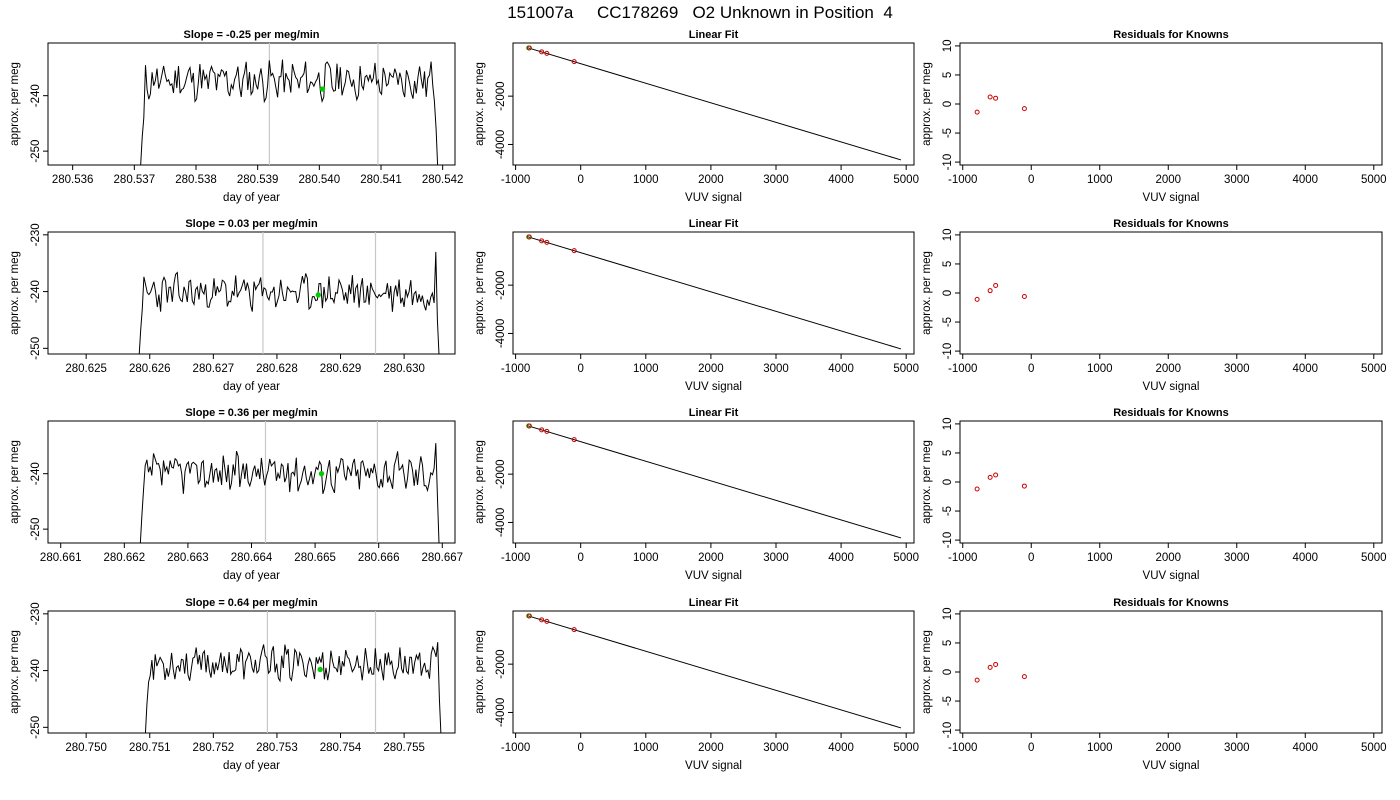 The width and height of the screenshot is (1400, 800). Describe the element at coordinates (86, 748) in the screenshot. I see `x-tick-label: 280.750` at that location.